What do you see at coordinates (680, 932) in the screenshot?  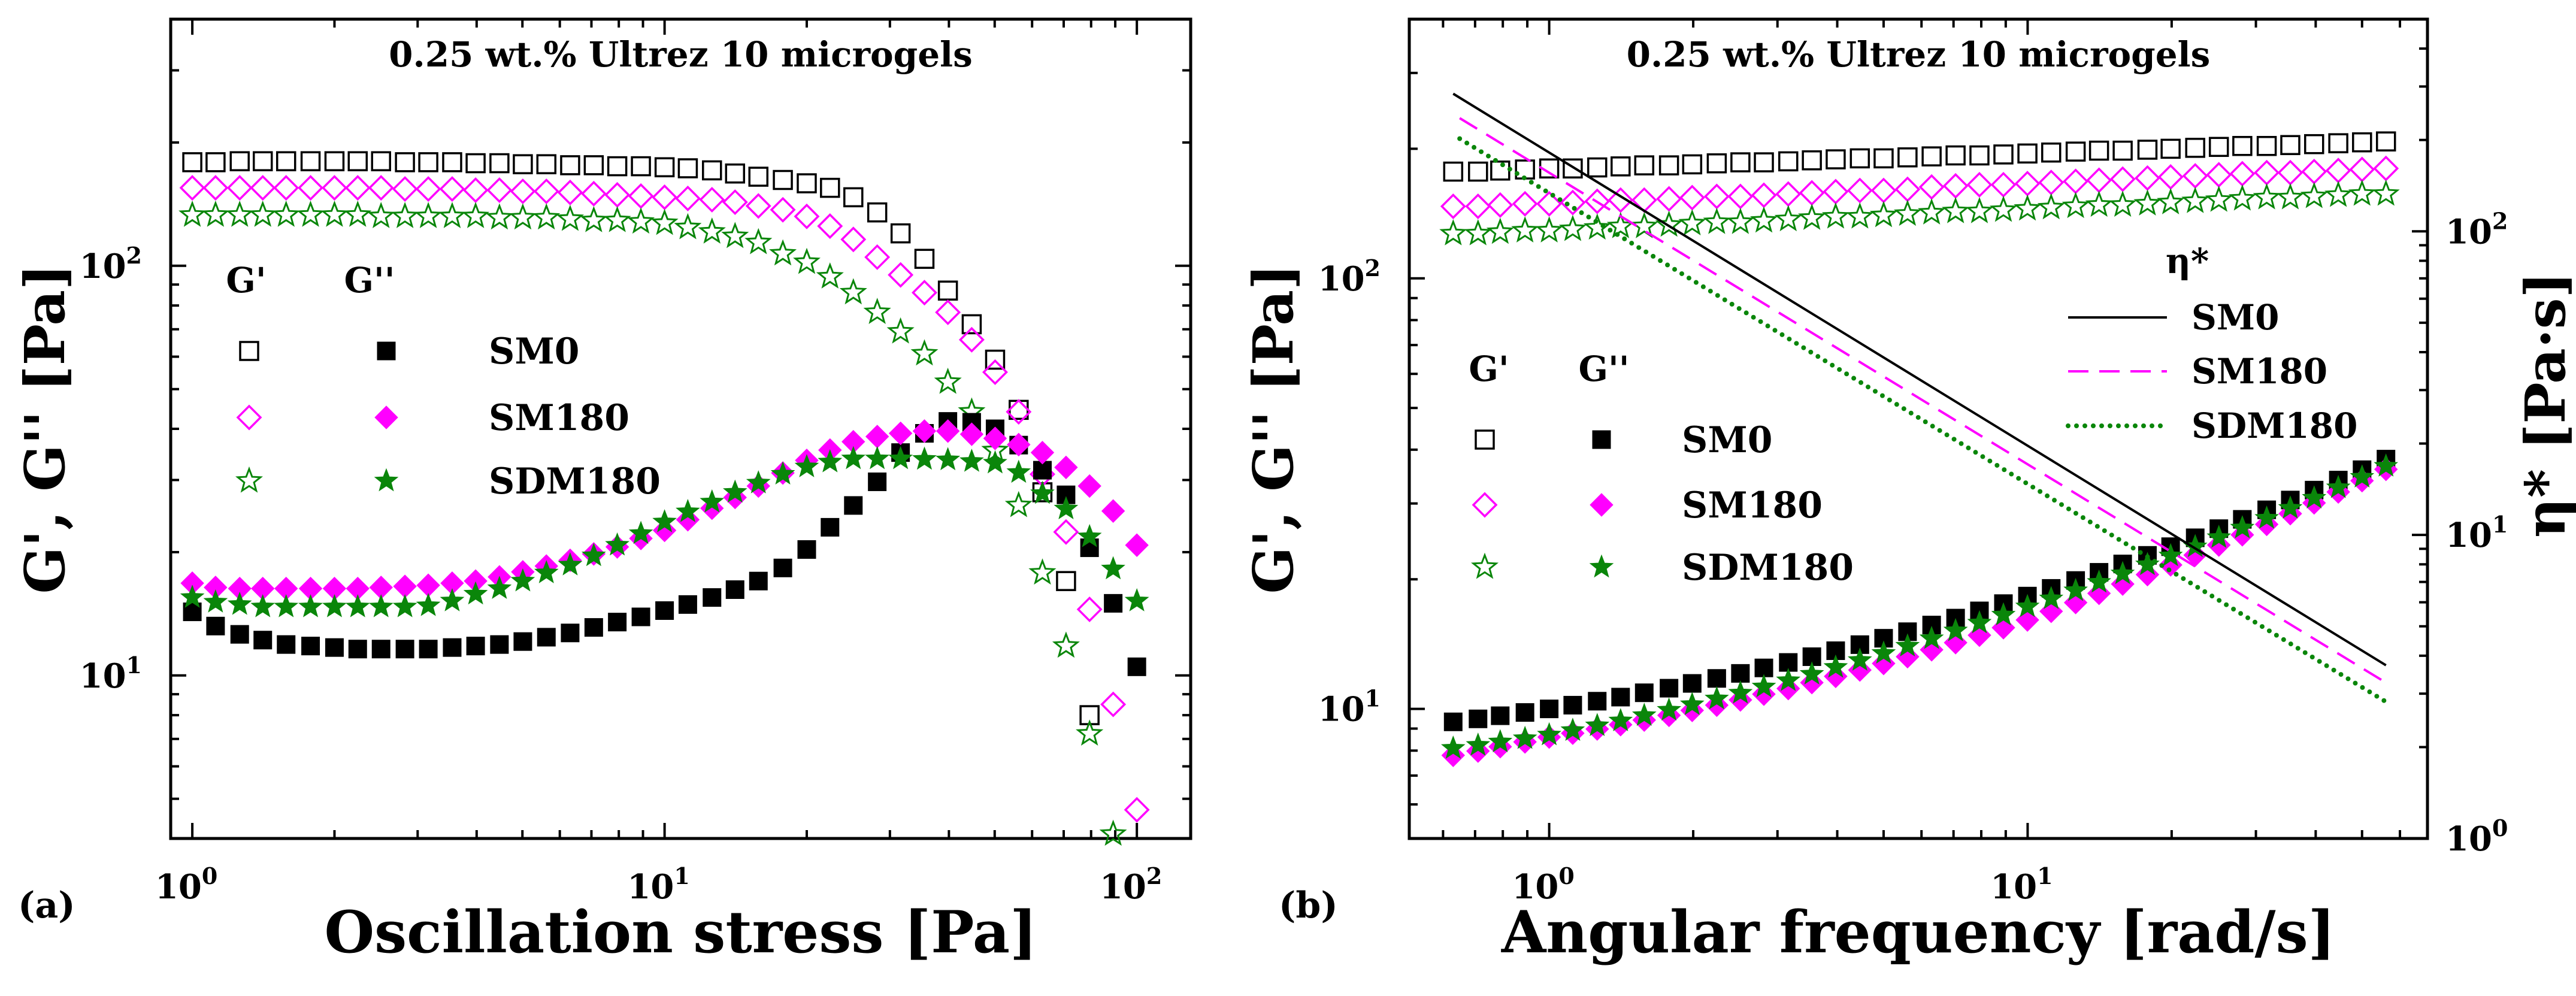 I see `x-axis-label: Oscillation stress [Pa]` at bounding box center [680, 932].